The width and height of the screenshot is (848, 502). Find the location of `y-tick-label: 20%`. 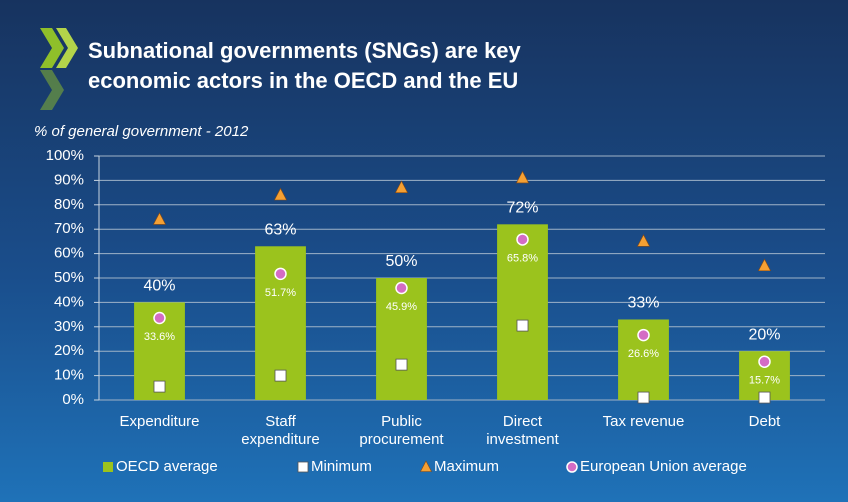

y-tick-label: 20% is located at coordinates (69, 350).